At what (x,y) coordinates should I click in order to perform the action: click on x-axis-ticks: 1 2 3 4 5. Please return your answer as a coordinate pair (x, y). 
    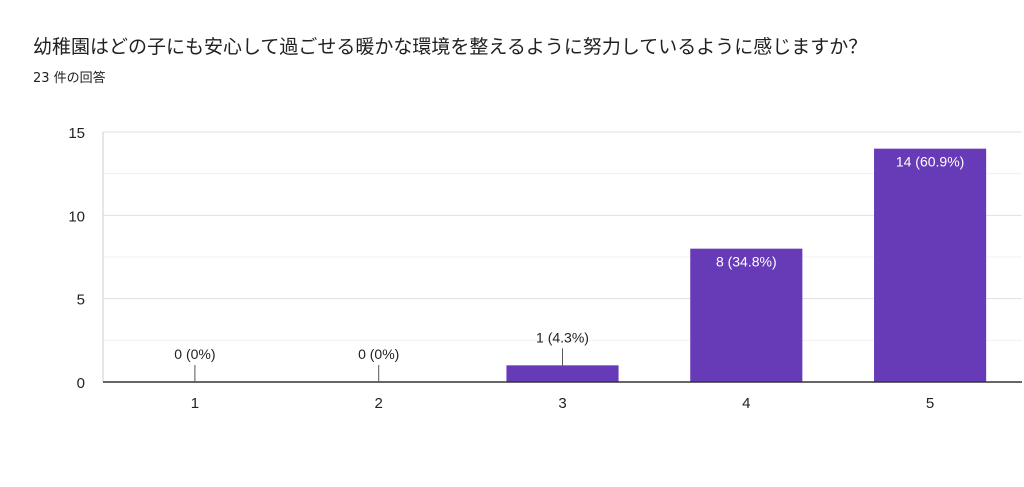
    Looking at the image, I should click on (563, 403).